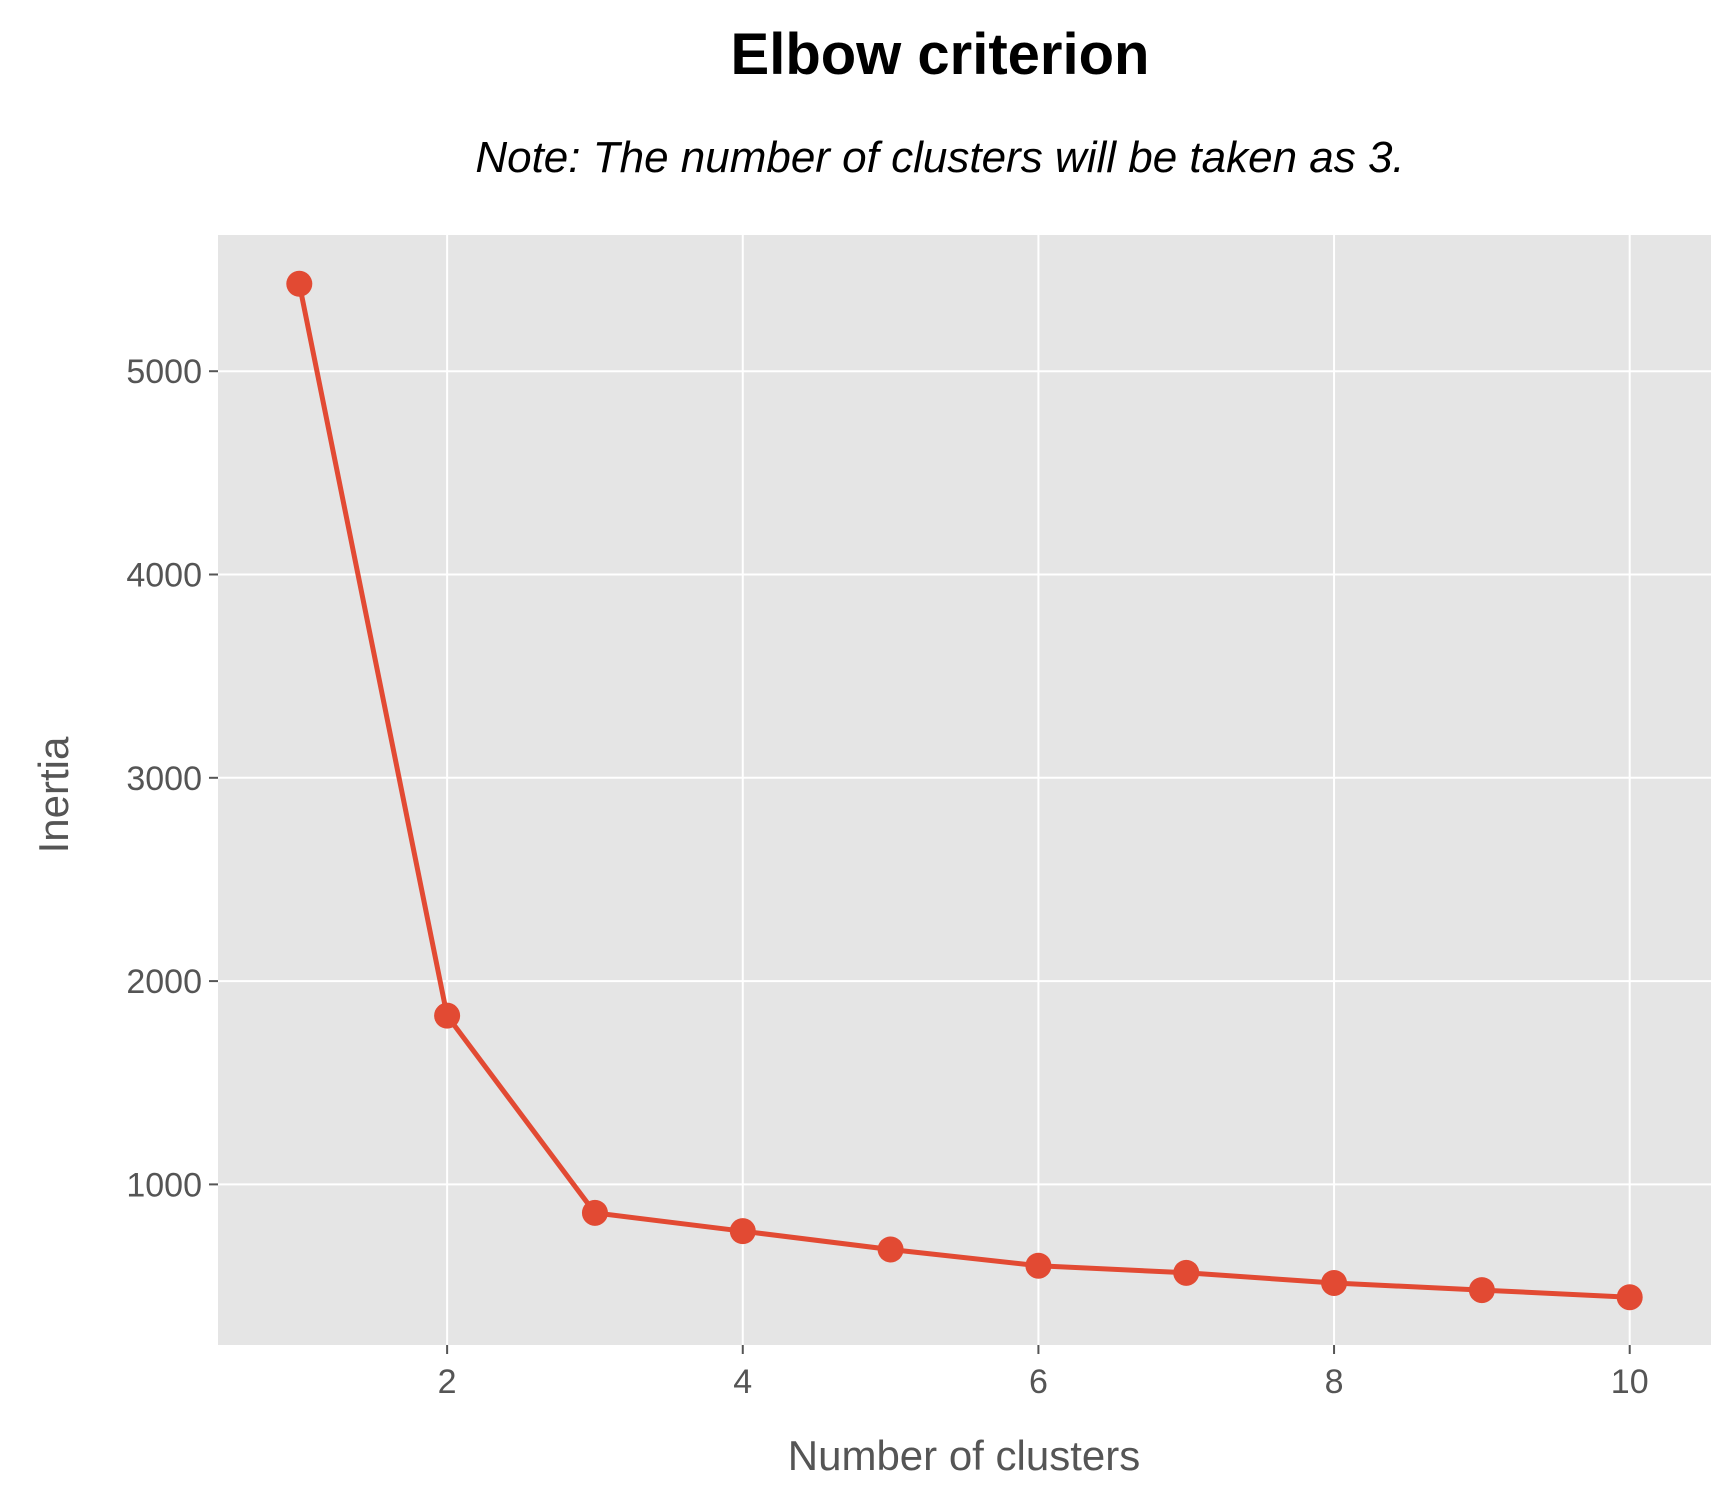 Image resolution: width=1732 pixels, height=1500 pixels. What do you see at coordinates (940, 54) in the screenshot?
I see `chart-title: Elbow criterion` at bounding box center [940, 54].